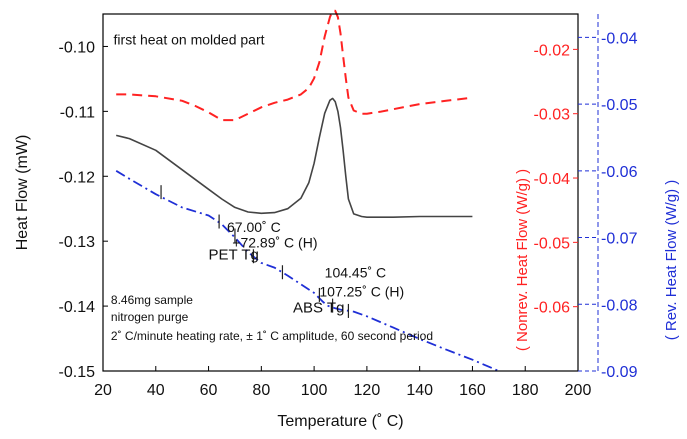 The image size is (687, 439). Describe the element at coordinates (77, 177) in the screenshot. I see `y-tick-label: -0.12` at that location.